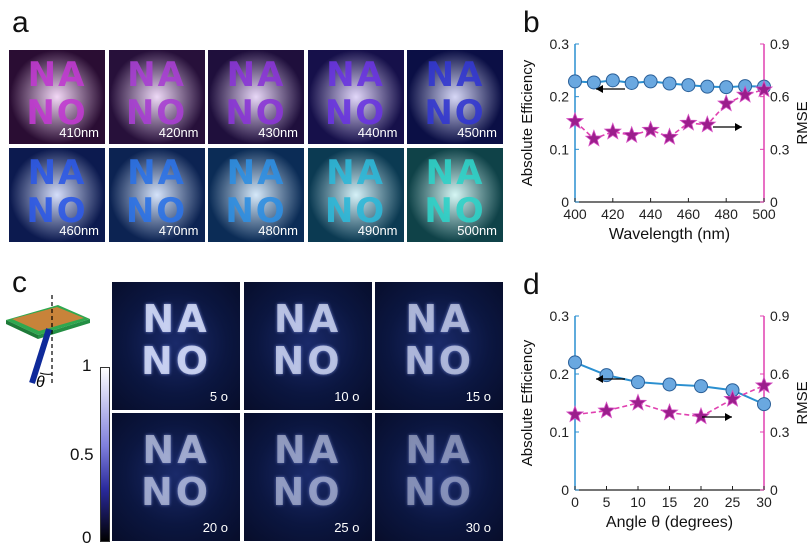 The height and width of the screenshot is (548, 811). Describe the element at coordinates (82, 454) in the screenshot. I see `colorbar-mid-label: 0.5` at that location.